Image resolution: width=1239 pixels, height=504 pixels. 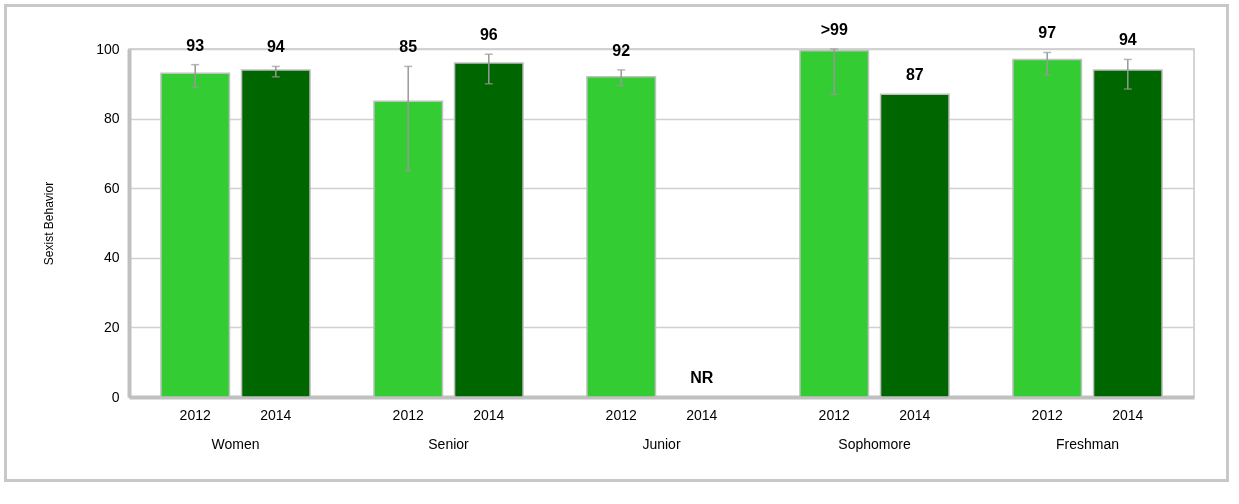 What do you see at coordinates (874, 443) in the screenshot?
I see `x-tick-label: Sophomore` at bounding box center [874, 443].